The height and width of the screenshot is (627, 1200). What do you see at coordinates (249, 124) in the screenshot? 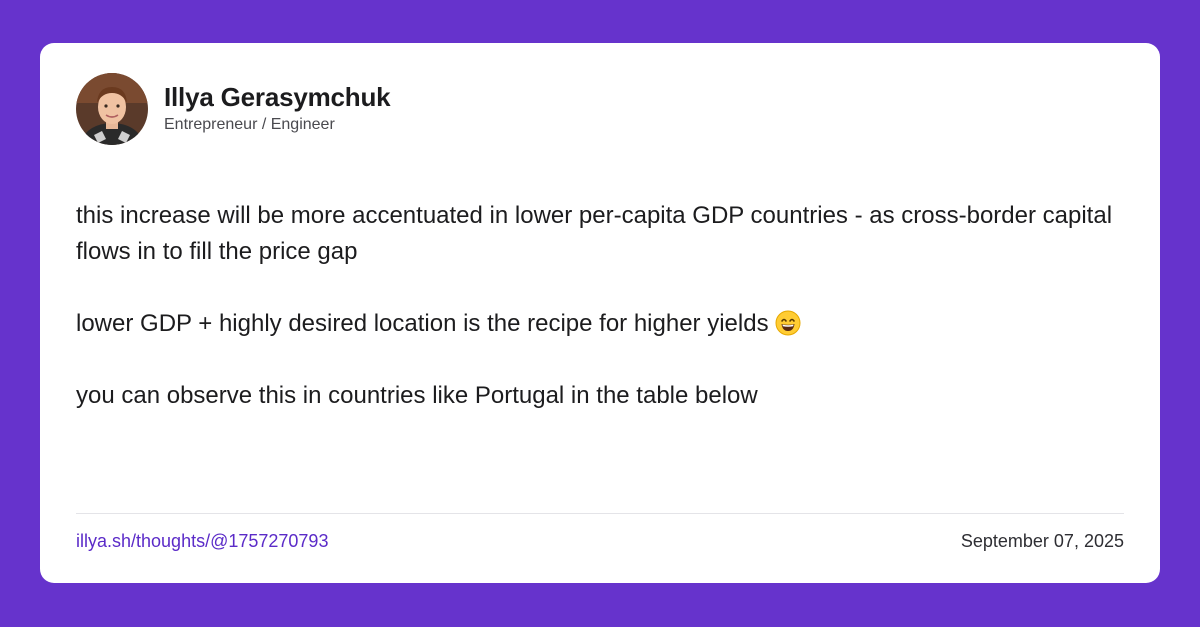
I see `author-role: Entrepreneur / Engineer` at bounding box center [249, 124].